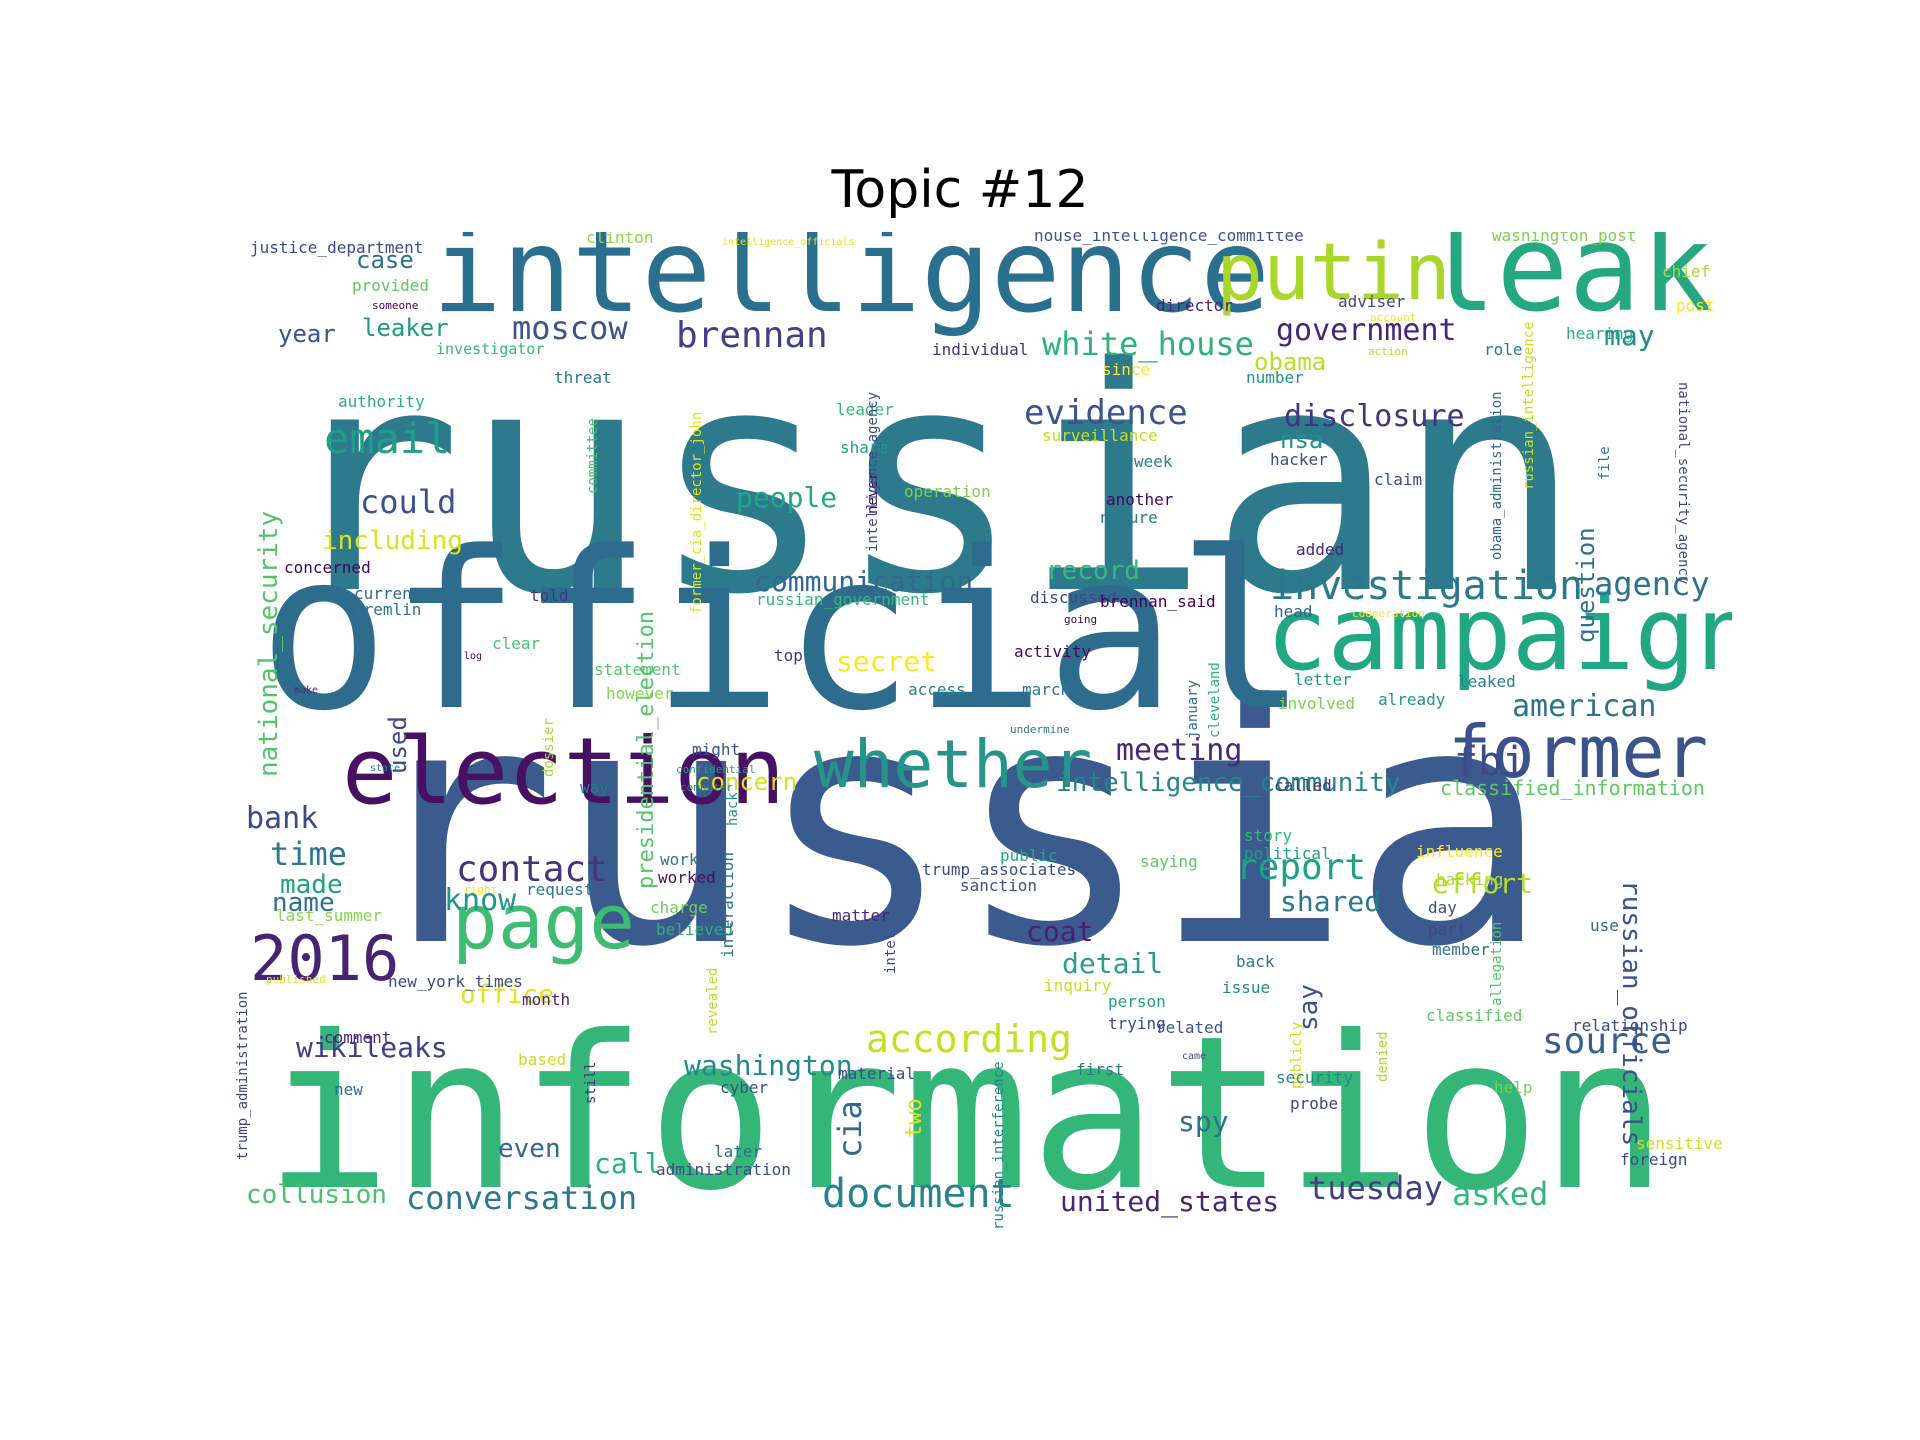 The height and width of the screenshot is (1440, 1920). I want to click on word-first: first, so click(1100, 1069).